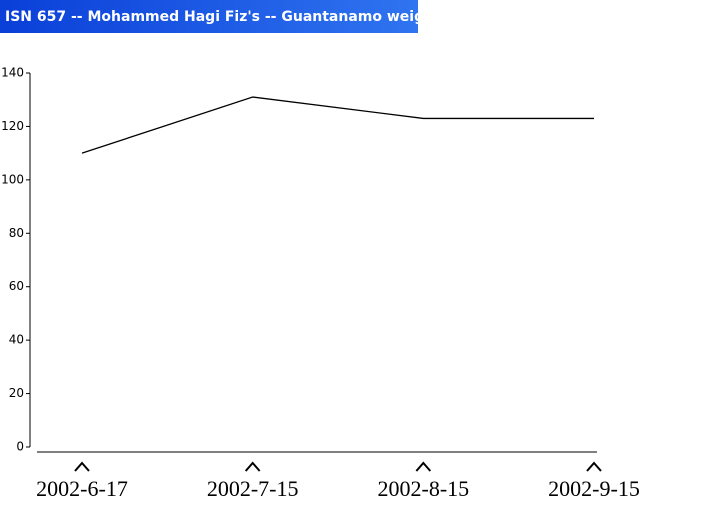 This screenshot has height=512, width=703. What do you see at coordinates (20, 447) in the screenshot?
I see `y-tick-label: 0` at bounding box center [20, 447].